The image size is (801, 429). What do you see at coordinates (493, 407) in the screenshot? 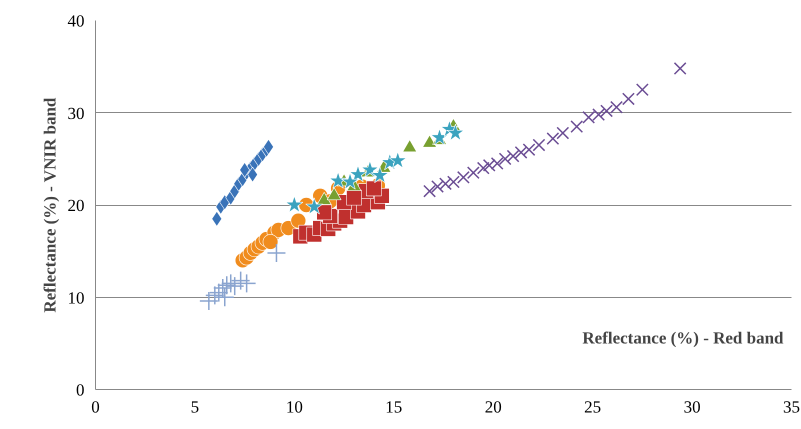
I see `x-tick-label: 20` at bounding box center [493, 407].